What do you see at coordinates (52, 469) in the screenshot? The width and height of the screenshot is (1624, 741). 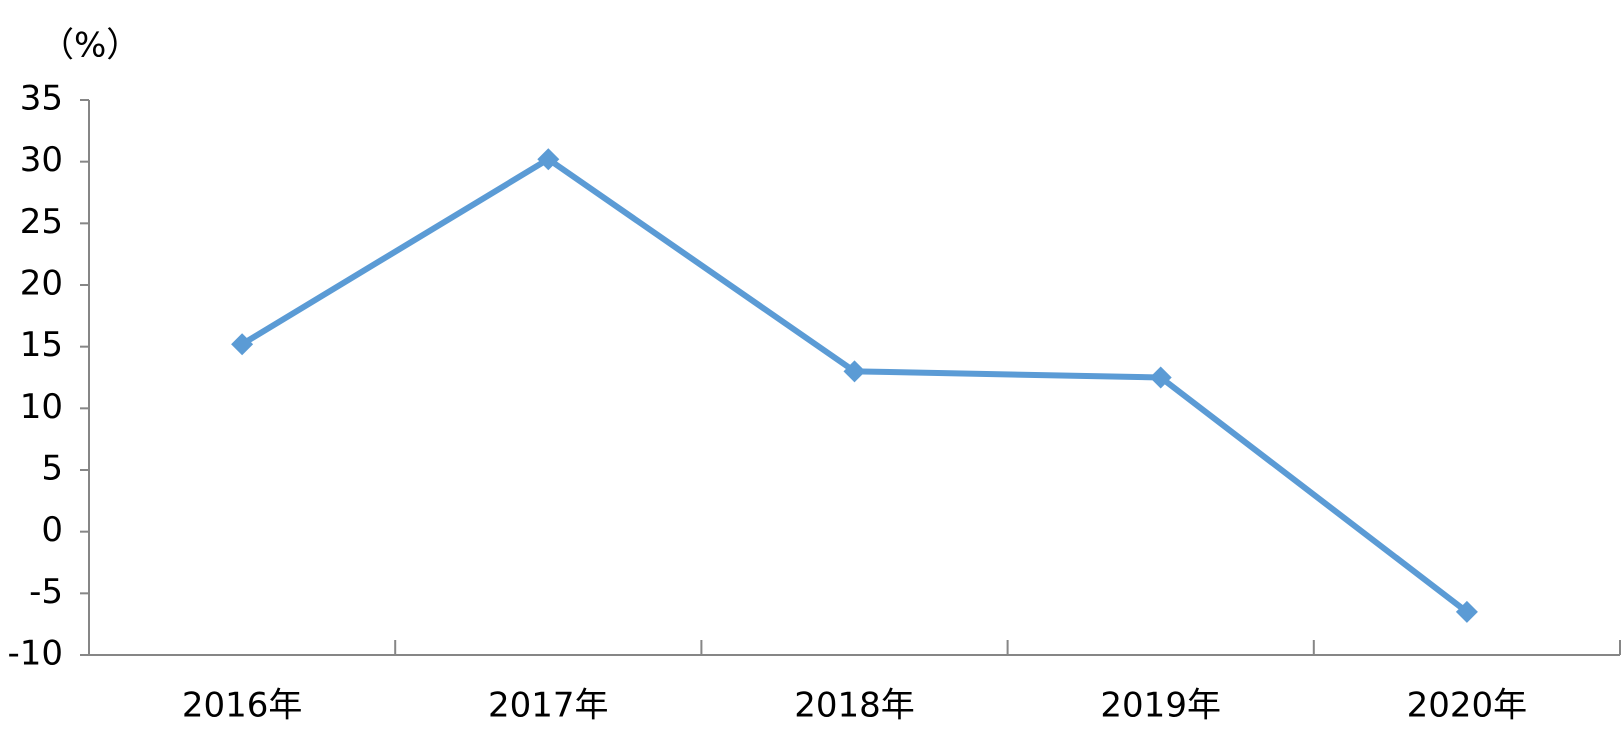 I see `y-tick-label: 5` at bounding box center [52, 469].